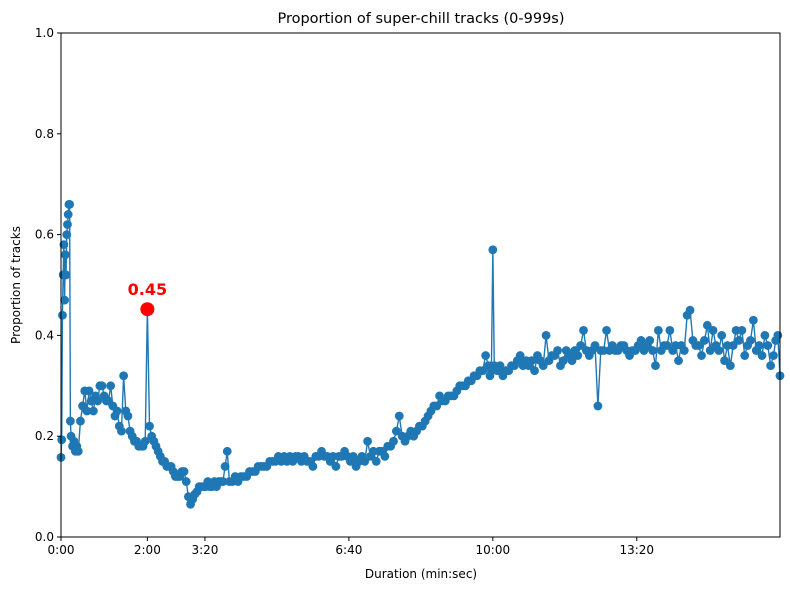  I want to click on x-axis: 0:00 2:00 3:20 6:40 10:00 13:20, so click(351, 547).